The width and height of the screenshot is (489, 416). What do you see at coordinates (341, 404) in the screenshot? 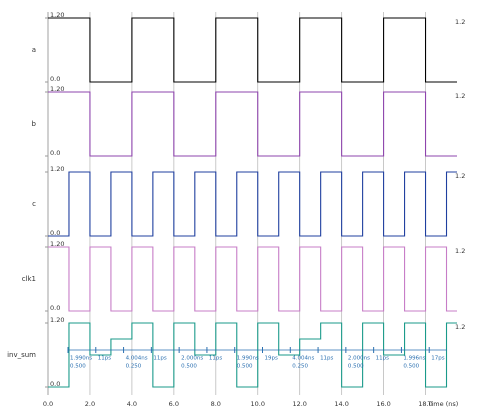
I see `x-tick-label: 14.0` at bounding box center [341, 404].